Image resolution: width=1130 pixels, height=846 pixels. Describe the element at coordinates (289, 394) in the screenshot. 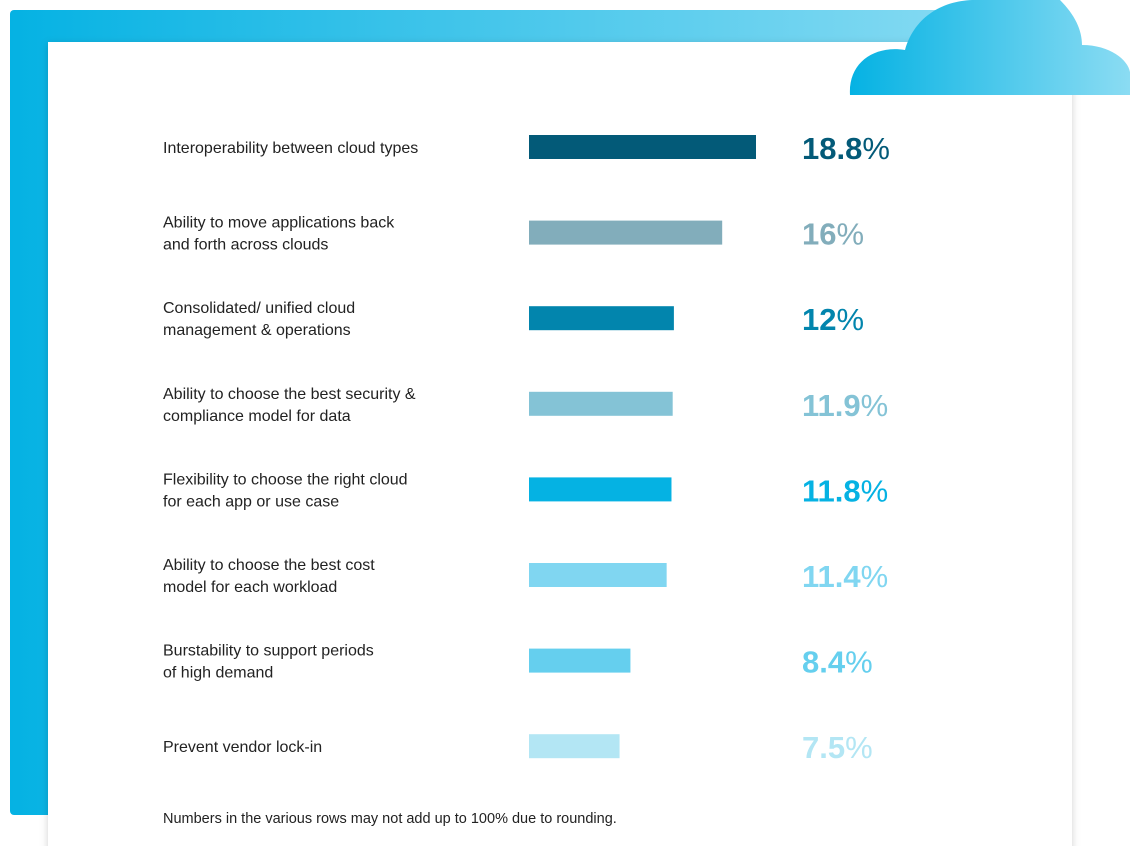

I see `category-label: Ability to choose the best security &` at that location.